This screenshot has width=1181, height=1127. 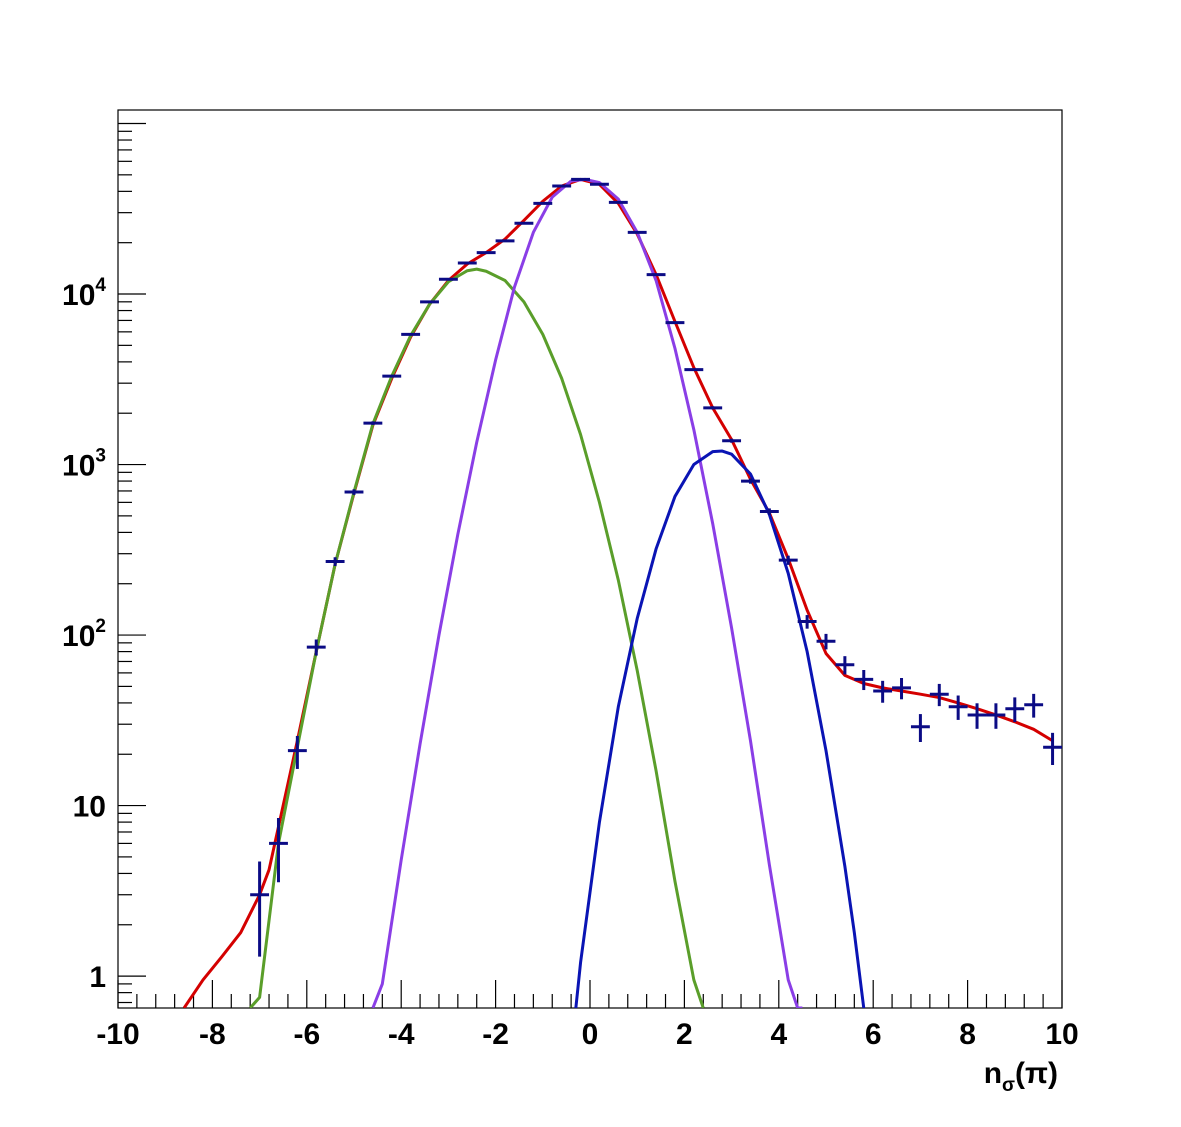 I want to click on y-tick-label: 10⁴, so click(x=84, y=293).